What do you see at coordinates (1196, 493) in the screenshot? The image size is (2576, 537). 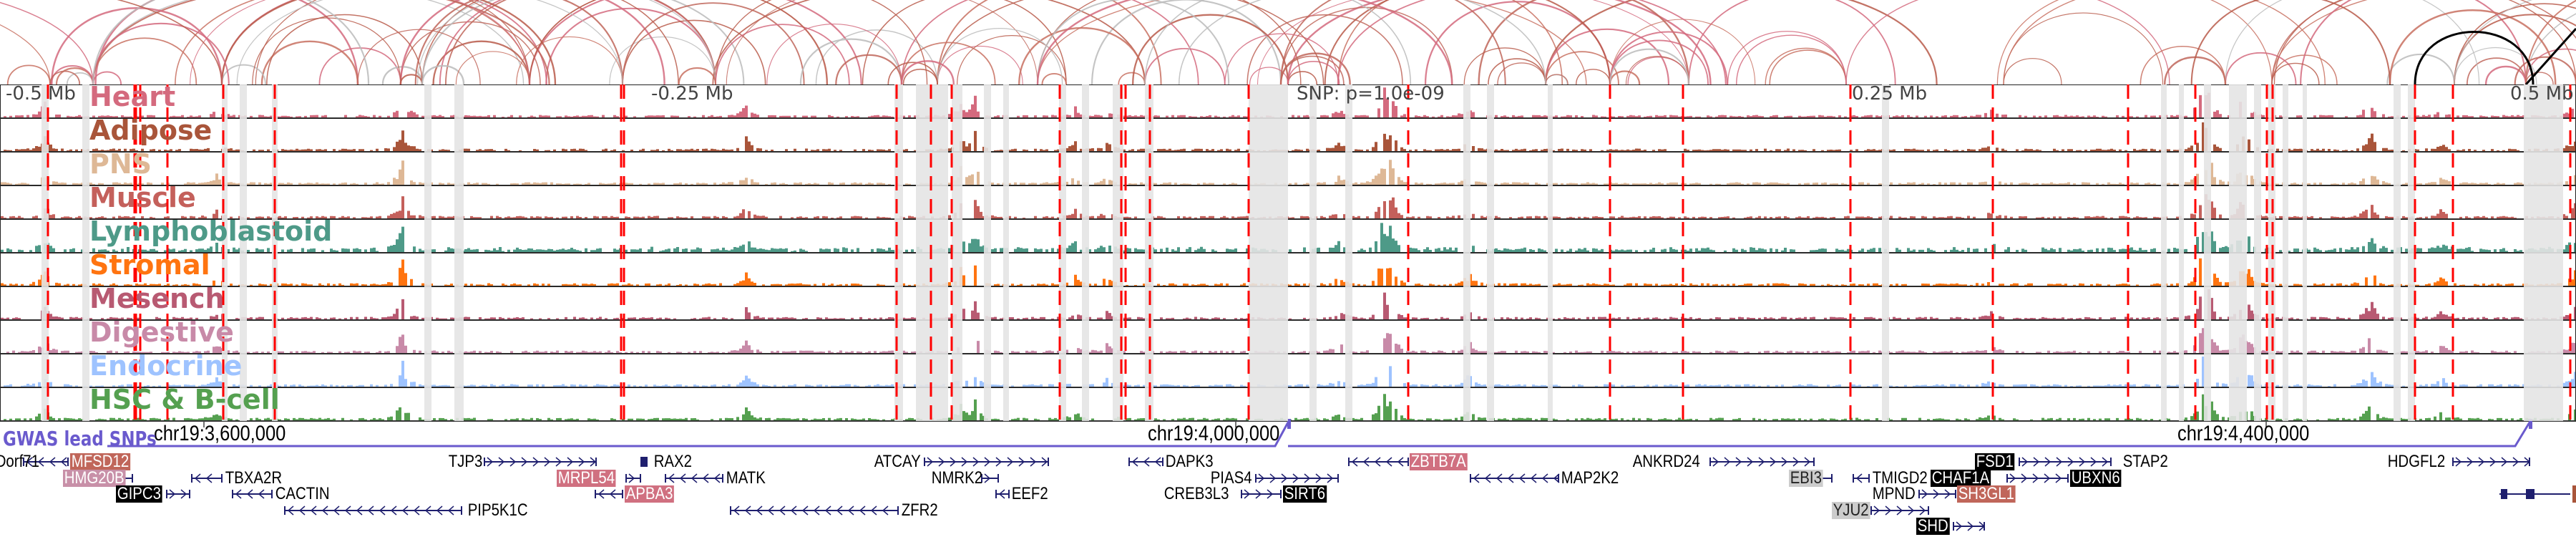 I see `gene-label-creb3l3: CREB3L3` at bounding box center [1196, 493].